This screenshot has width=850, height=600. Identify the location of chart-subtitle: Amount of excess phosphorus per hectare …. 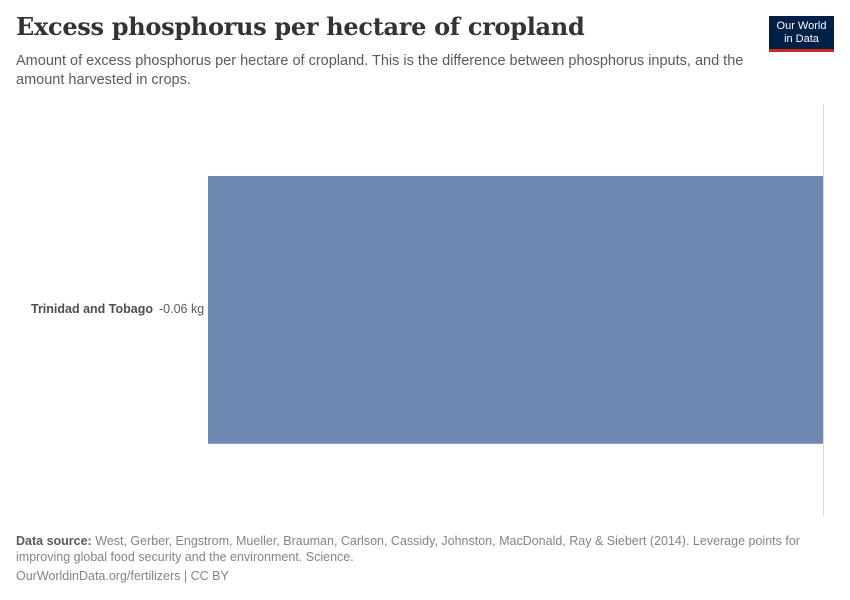
(380, 70).